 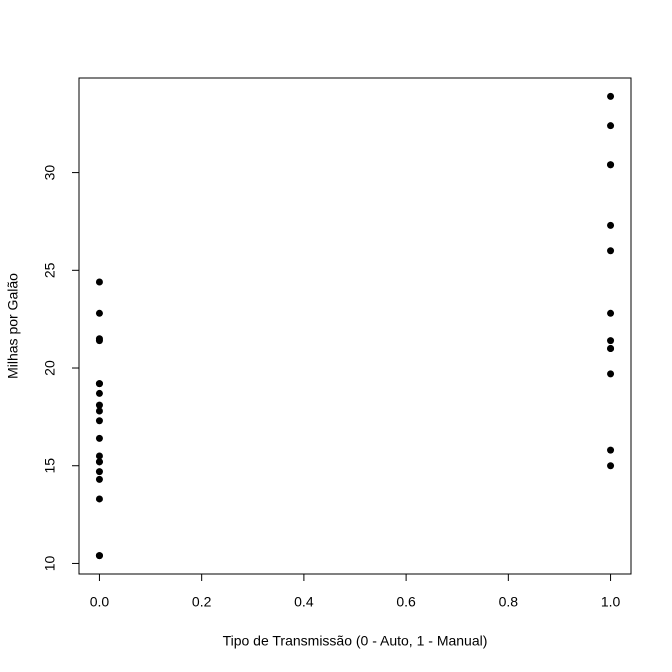 I want to click on x-tick-label: 1.0, so click(x=611, y=602).